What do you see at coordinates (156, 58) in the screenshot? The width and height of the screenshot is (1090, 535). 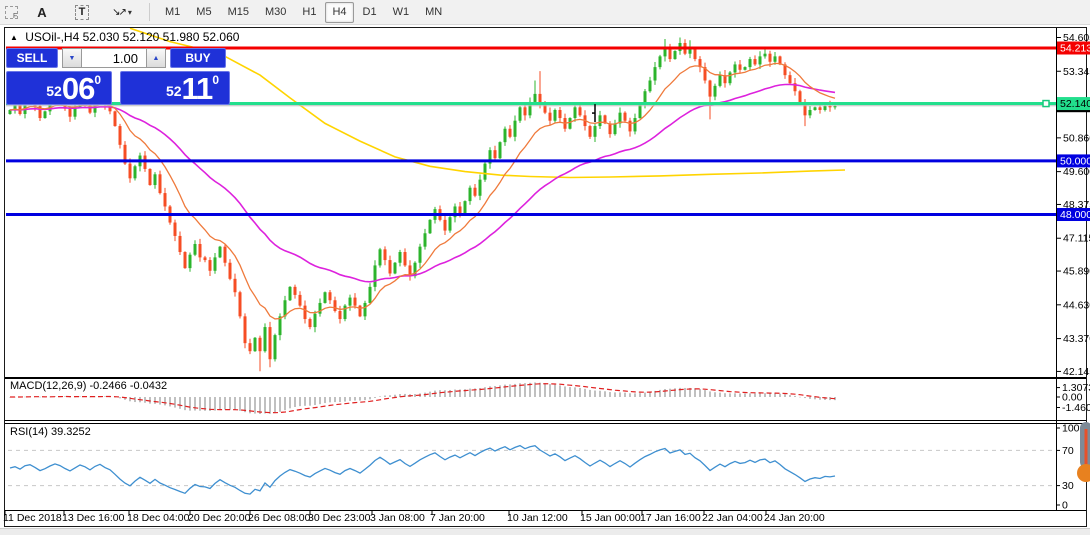 I see `volume-increase-button: ▲` at bounding box center [156, 58].